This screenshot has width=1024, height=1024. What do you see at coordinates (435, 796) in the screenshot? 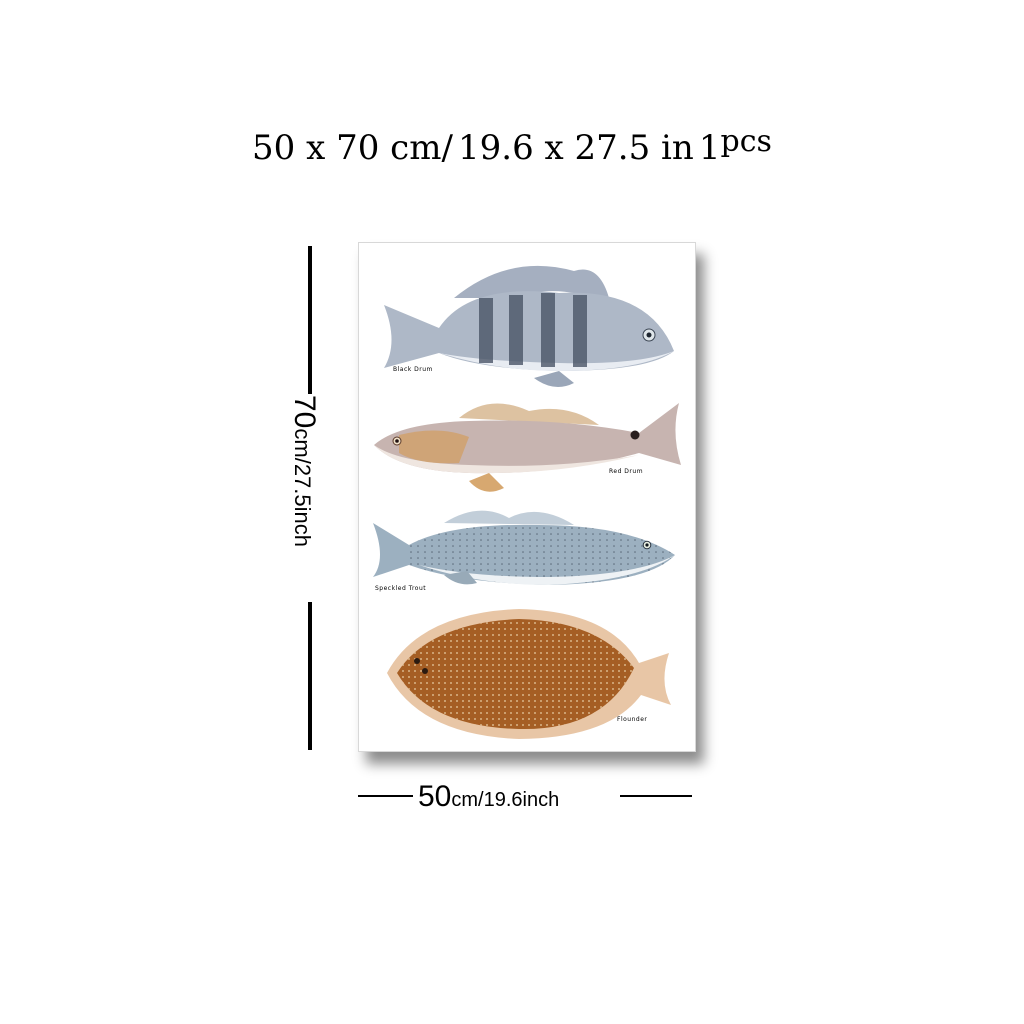
I see `width-value: 50` at bounding box center [435, 796].